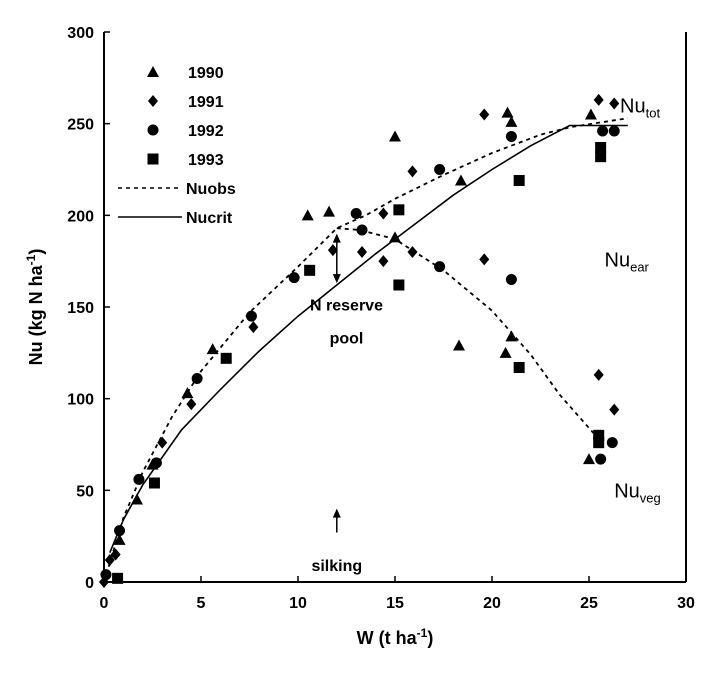 This screenshot has height=695, width=726. I want to click on y-tick-label: 200, so click(80, 216).